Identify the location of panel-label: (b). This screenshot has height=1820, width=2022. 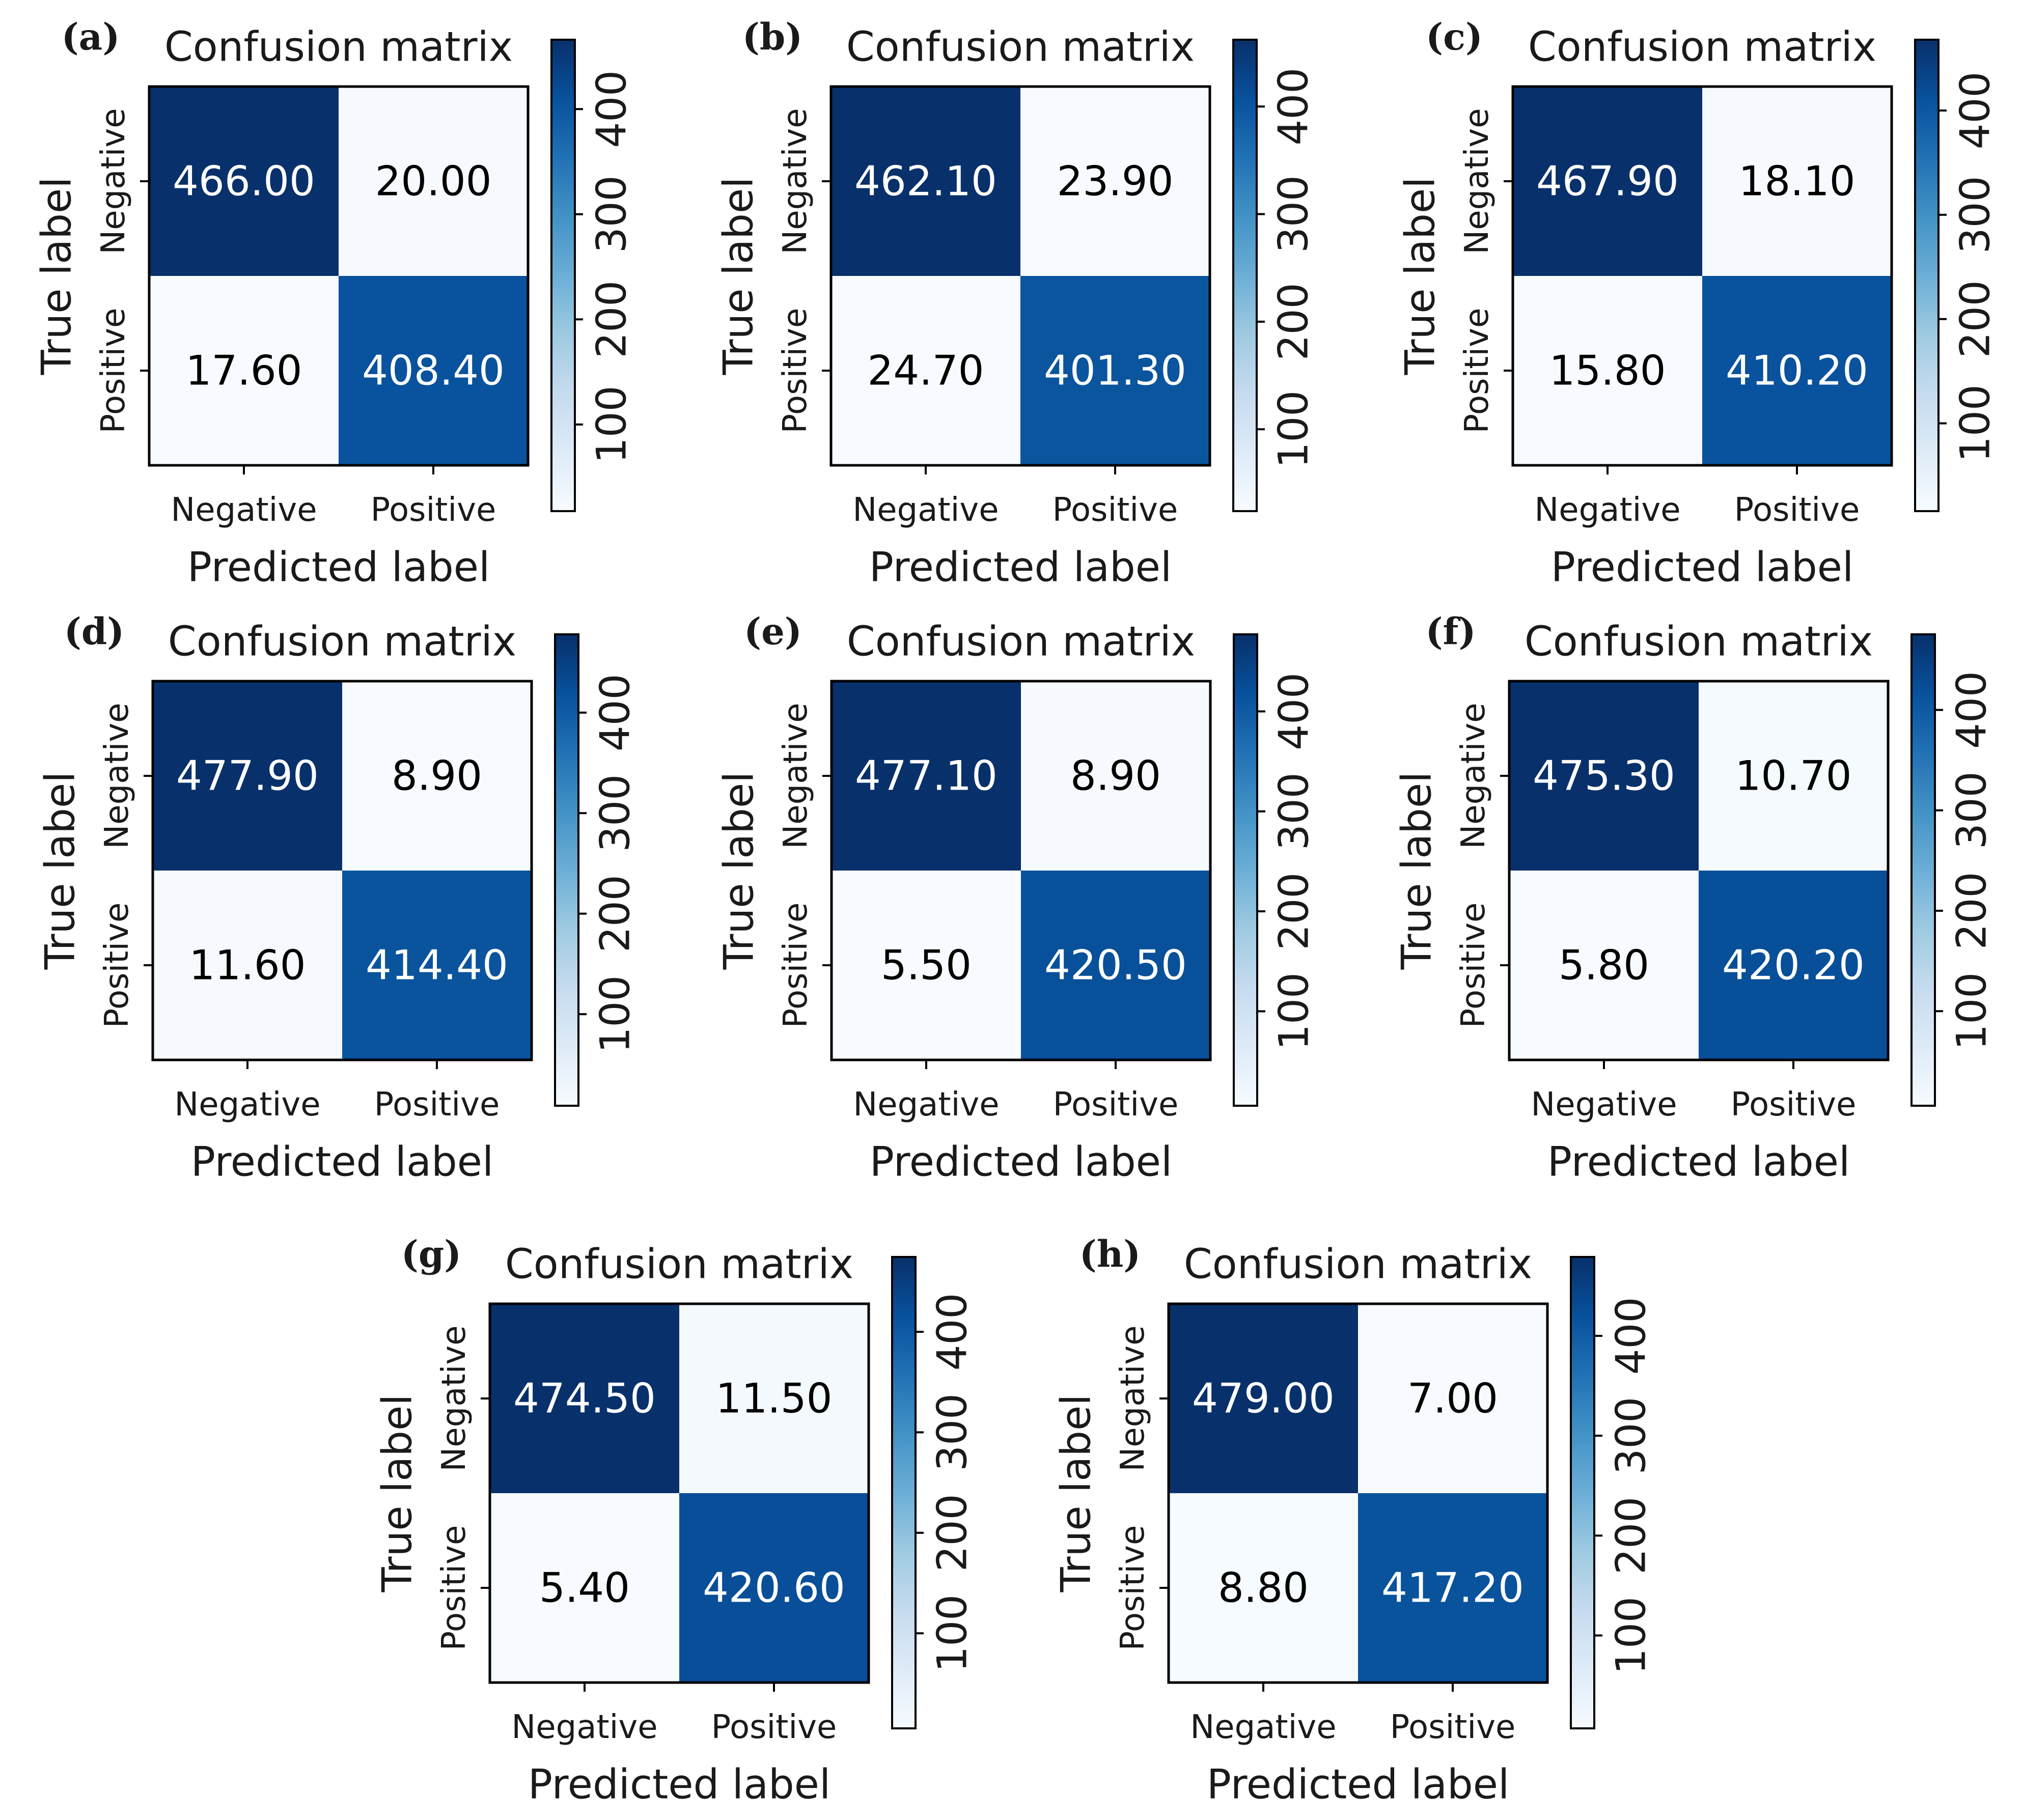
(772, 37).